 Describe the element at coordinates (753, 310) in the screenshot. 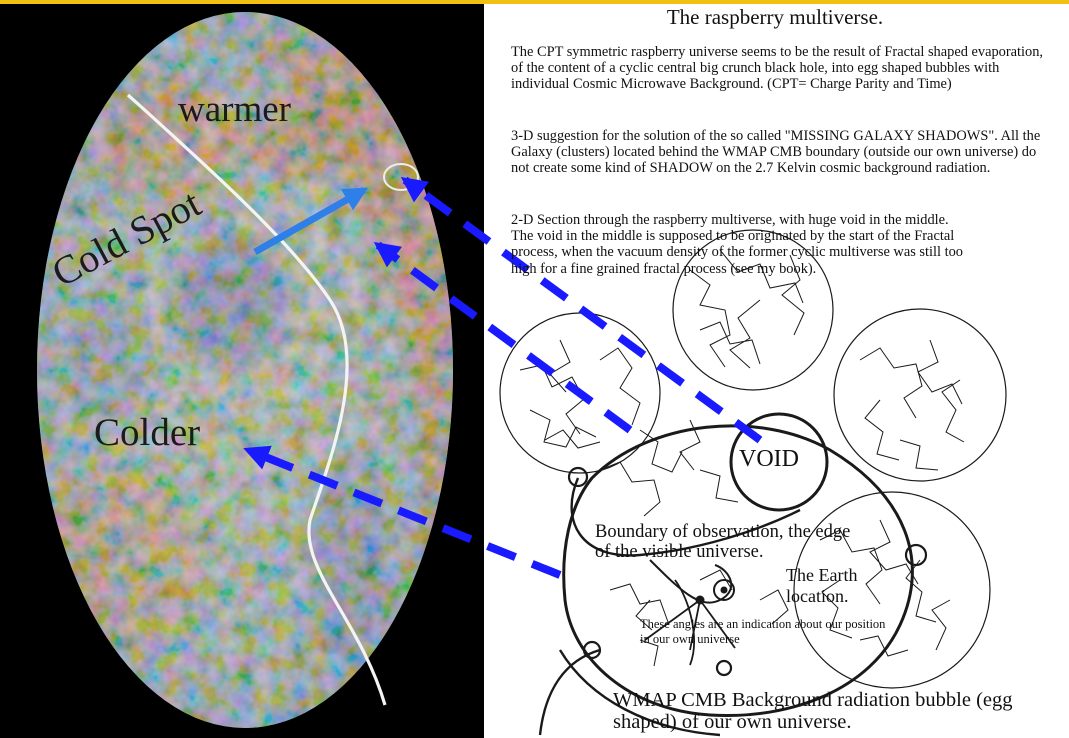

I see `bubble-top` at that location.